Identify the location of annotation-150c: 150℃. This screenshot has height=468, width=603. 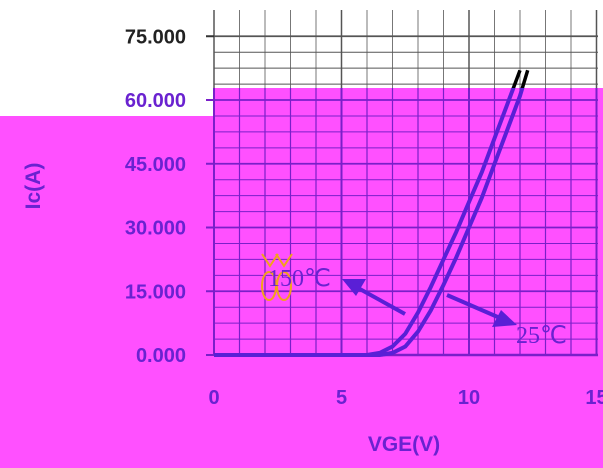
(299, 279).